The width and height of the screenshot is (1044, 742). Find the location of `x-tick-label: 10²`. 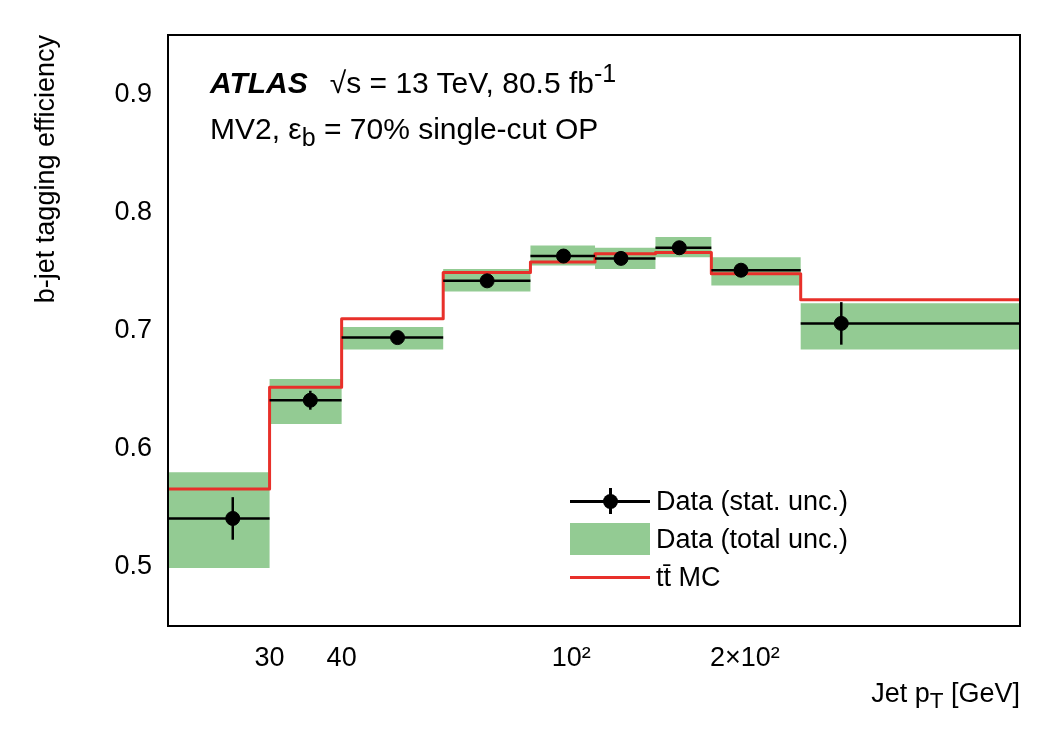

x-tick-label: 10² is located at coordinates (571, 656).